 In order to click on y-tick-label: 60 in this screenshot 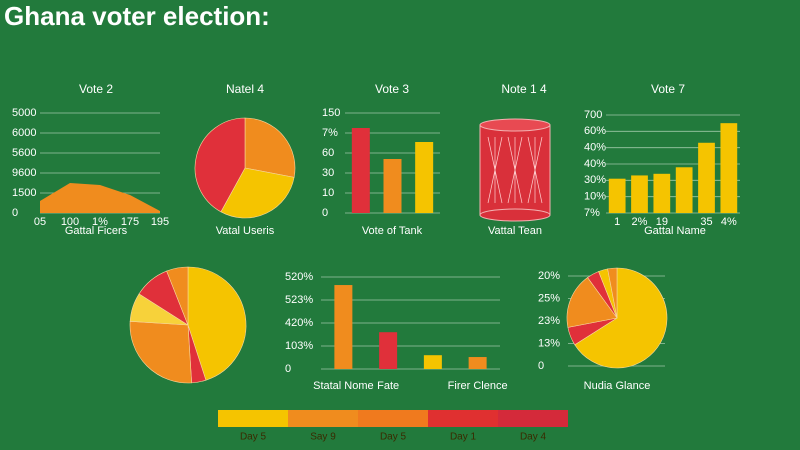, I will do `click(328, 153)`.